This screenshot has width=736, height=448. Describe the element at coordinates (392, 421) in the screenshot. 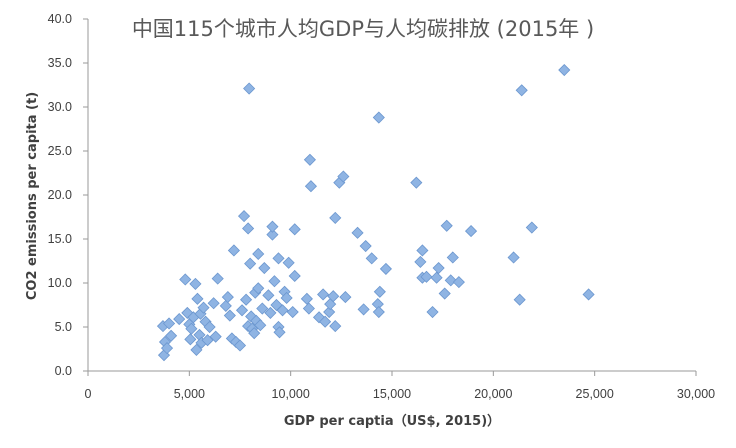

I see `x-axis-title: GDP per captia（US$, 2015)）` at that location.